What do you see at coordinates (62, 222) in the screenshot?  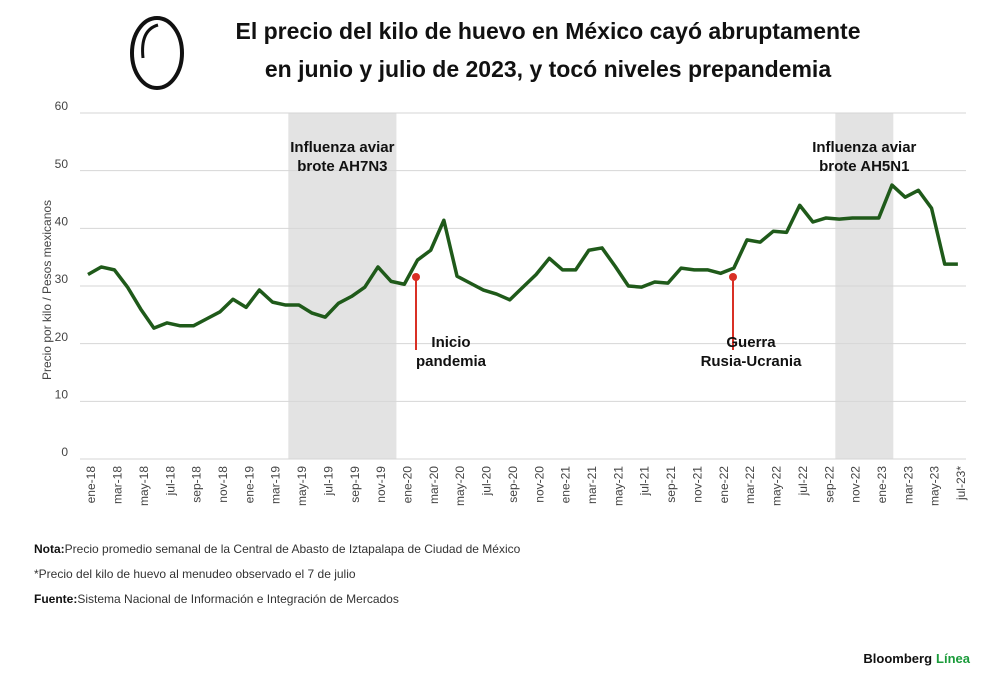 I see `y-tick-label: 40` at bounding box center [62, 222].